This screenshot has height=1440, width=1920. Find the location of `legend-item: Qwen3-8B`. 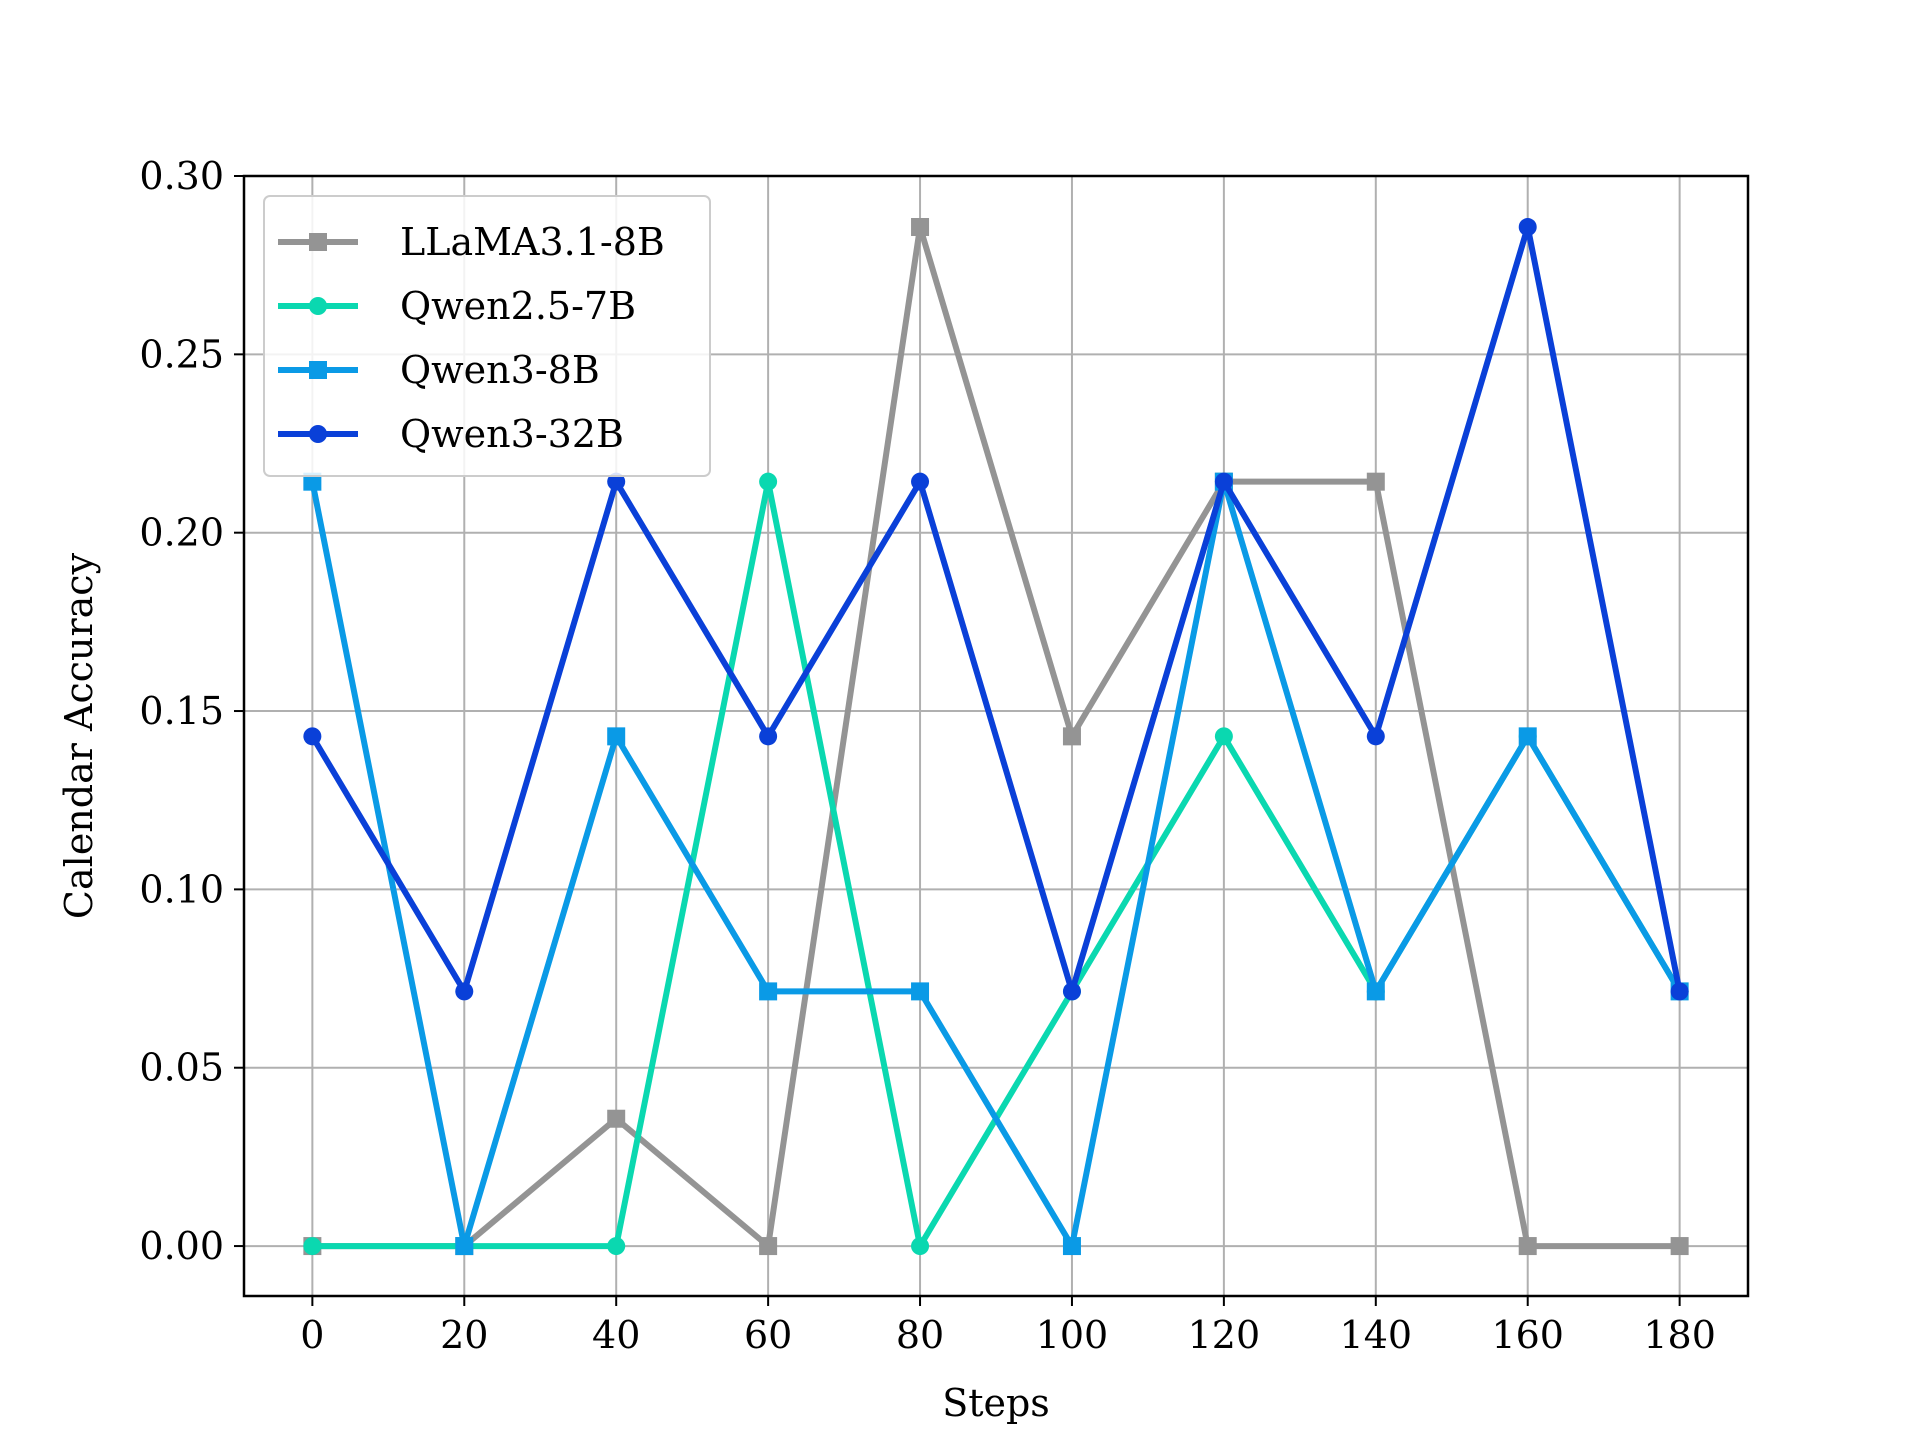

legend-item: Qwen3-8B is located at coordinates (439, 370).